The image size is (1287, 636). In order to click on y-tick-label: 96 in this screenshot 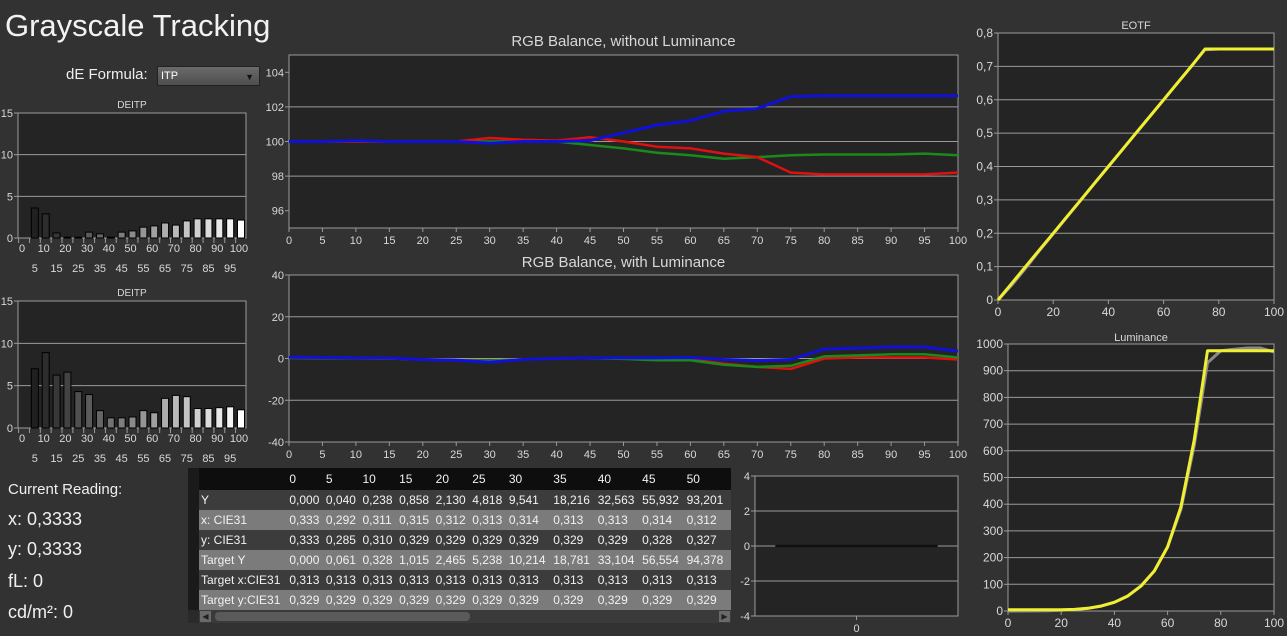, I will do `click(278, 212)`.